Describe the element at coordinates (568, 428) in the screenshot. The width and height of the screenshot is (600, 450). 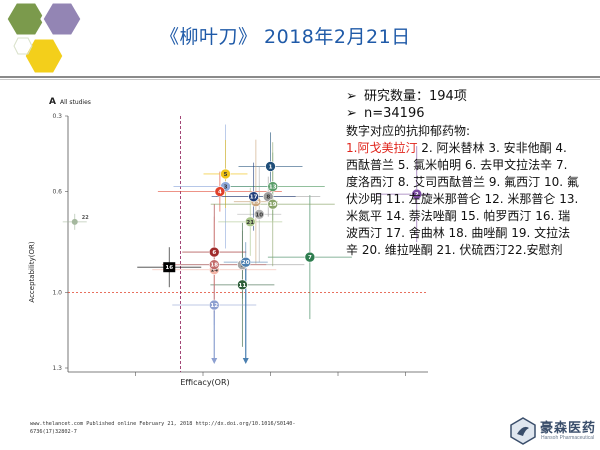
I see `logo-name-cn: 豪森医药` at that location.